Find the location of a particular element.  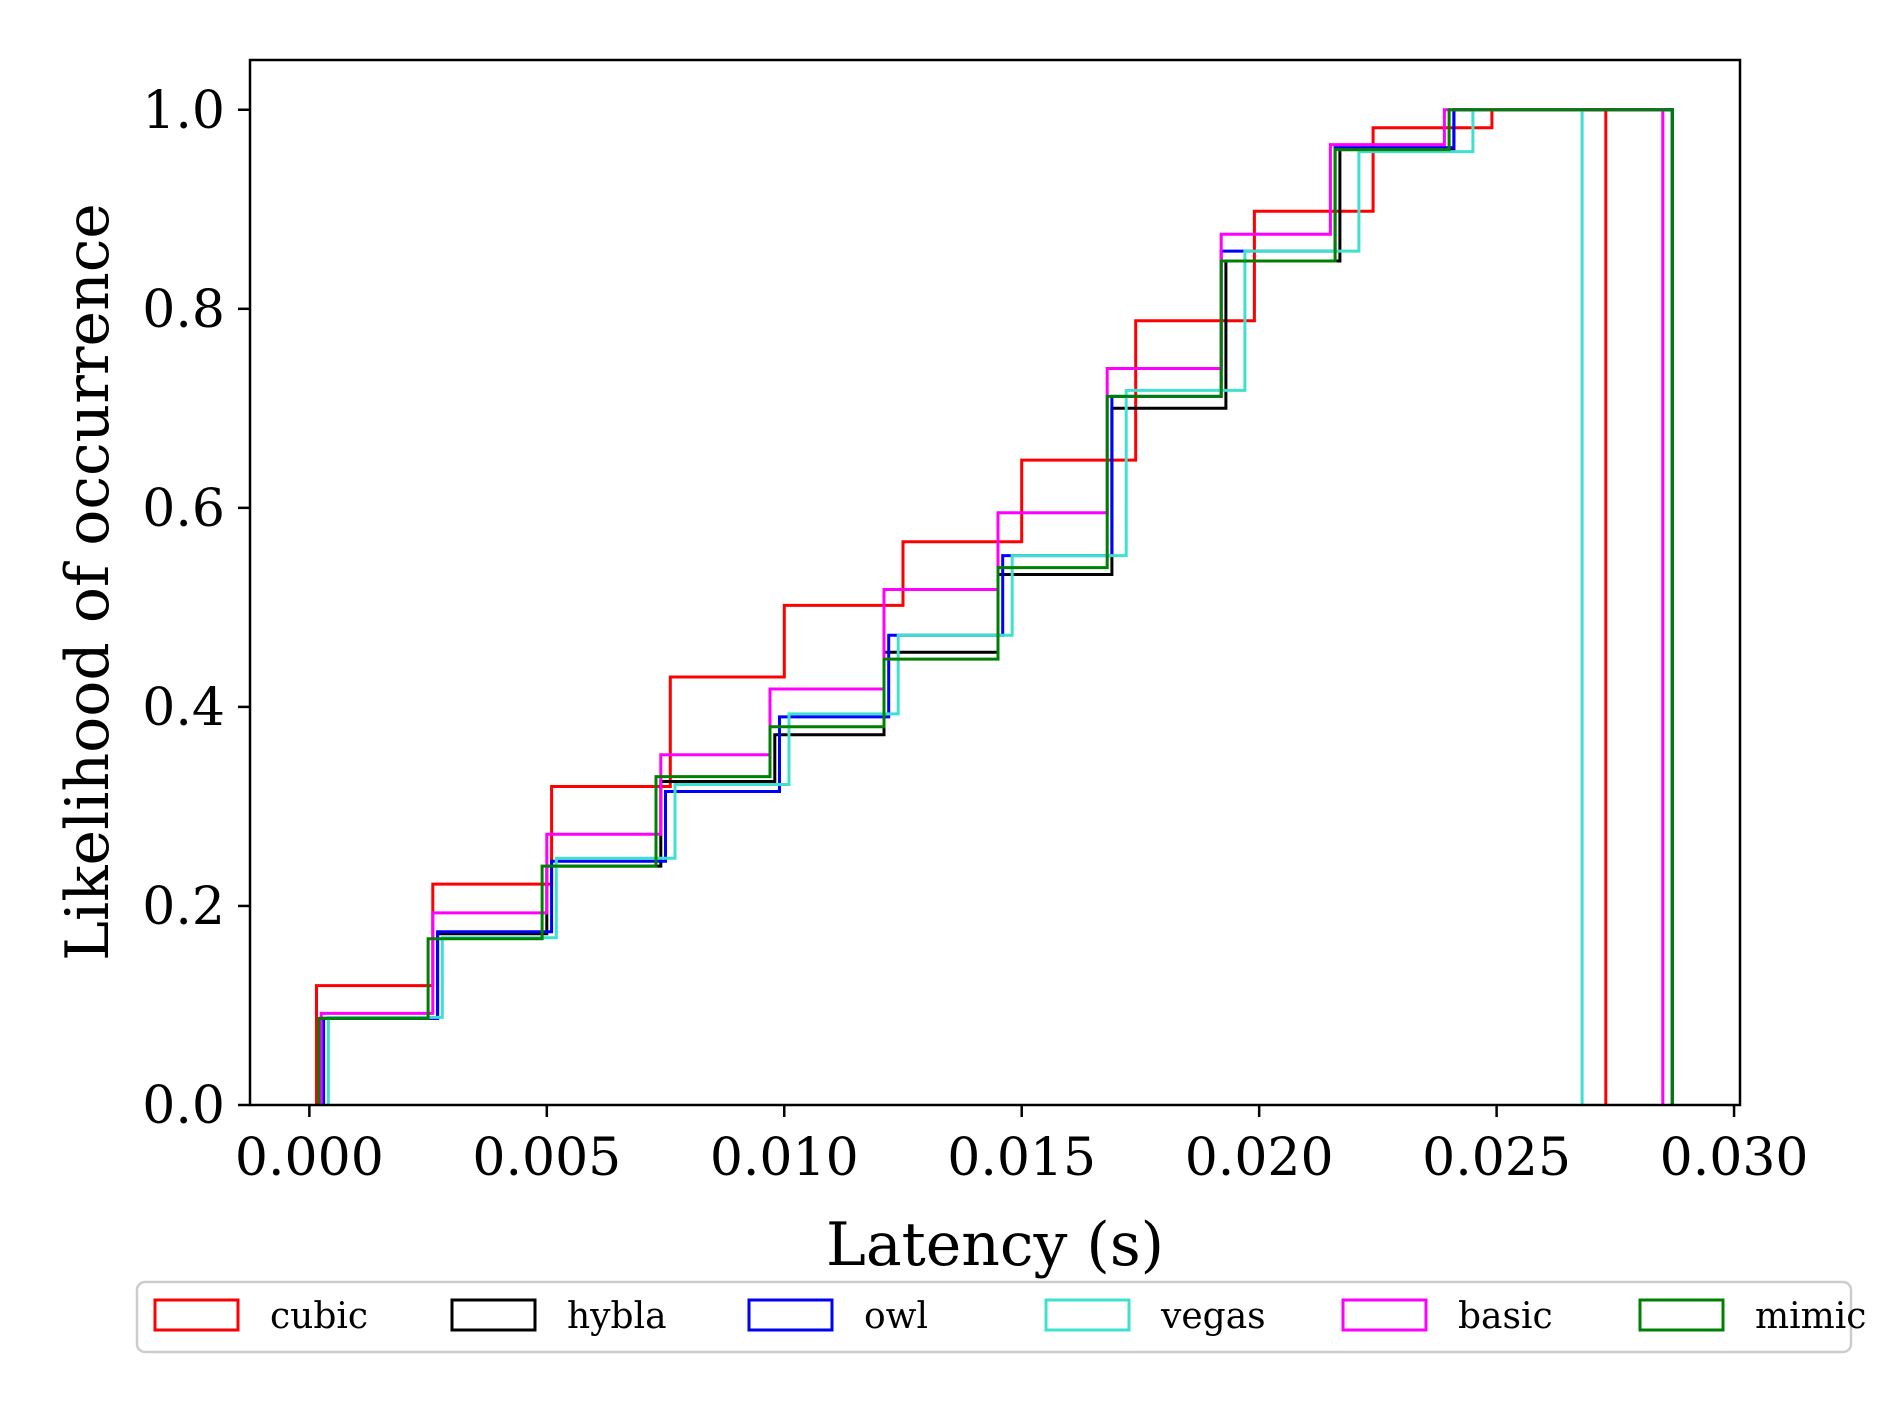

legend-item-cubic: cubic is located at coordinates (260, 1316).